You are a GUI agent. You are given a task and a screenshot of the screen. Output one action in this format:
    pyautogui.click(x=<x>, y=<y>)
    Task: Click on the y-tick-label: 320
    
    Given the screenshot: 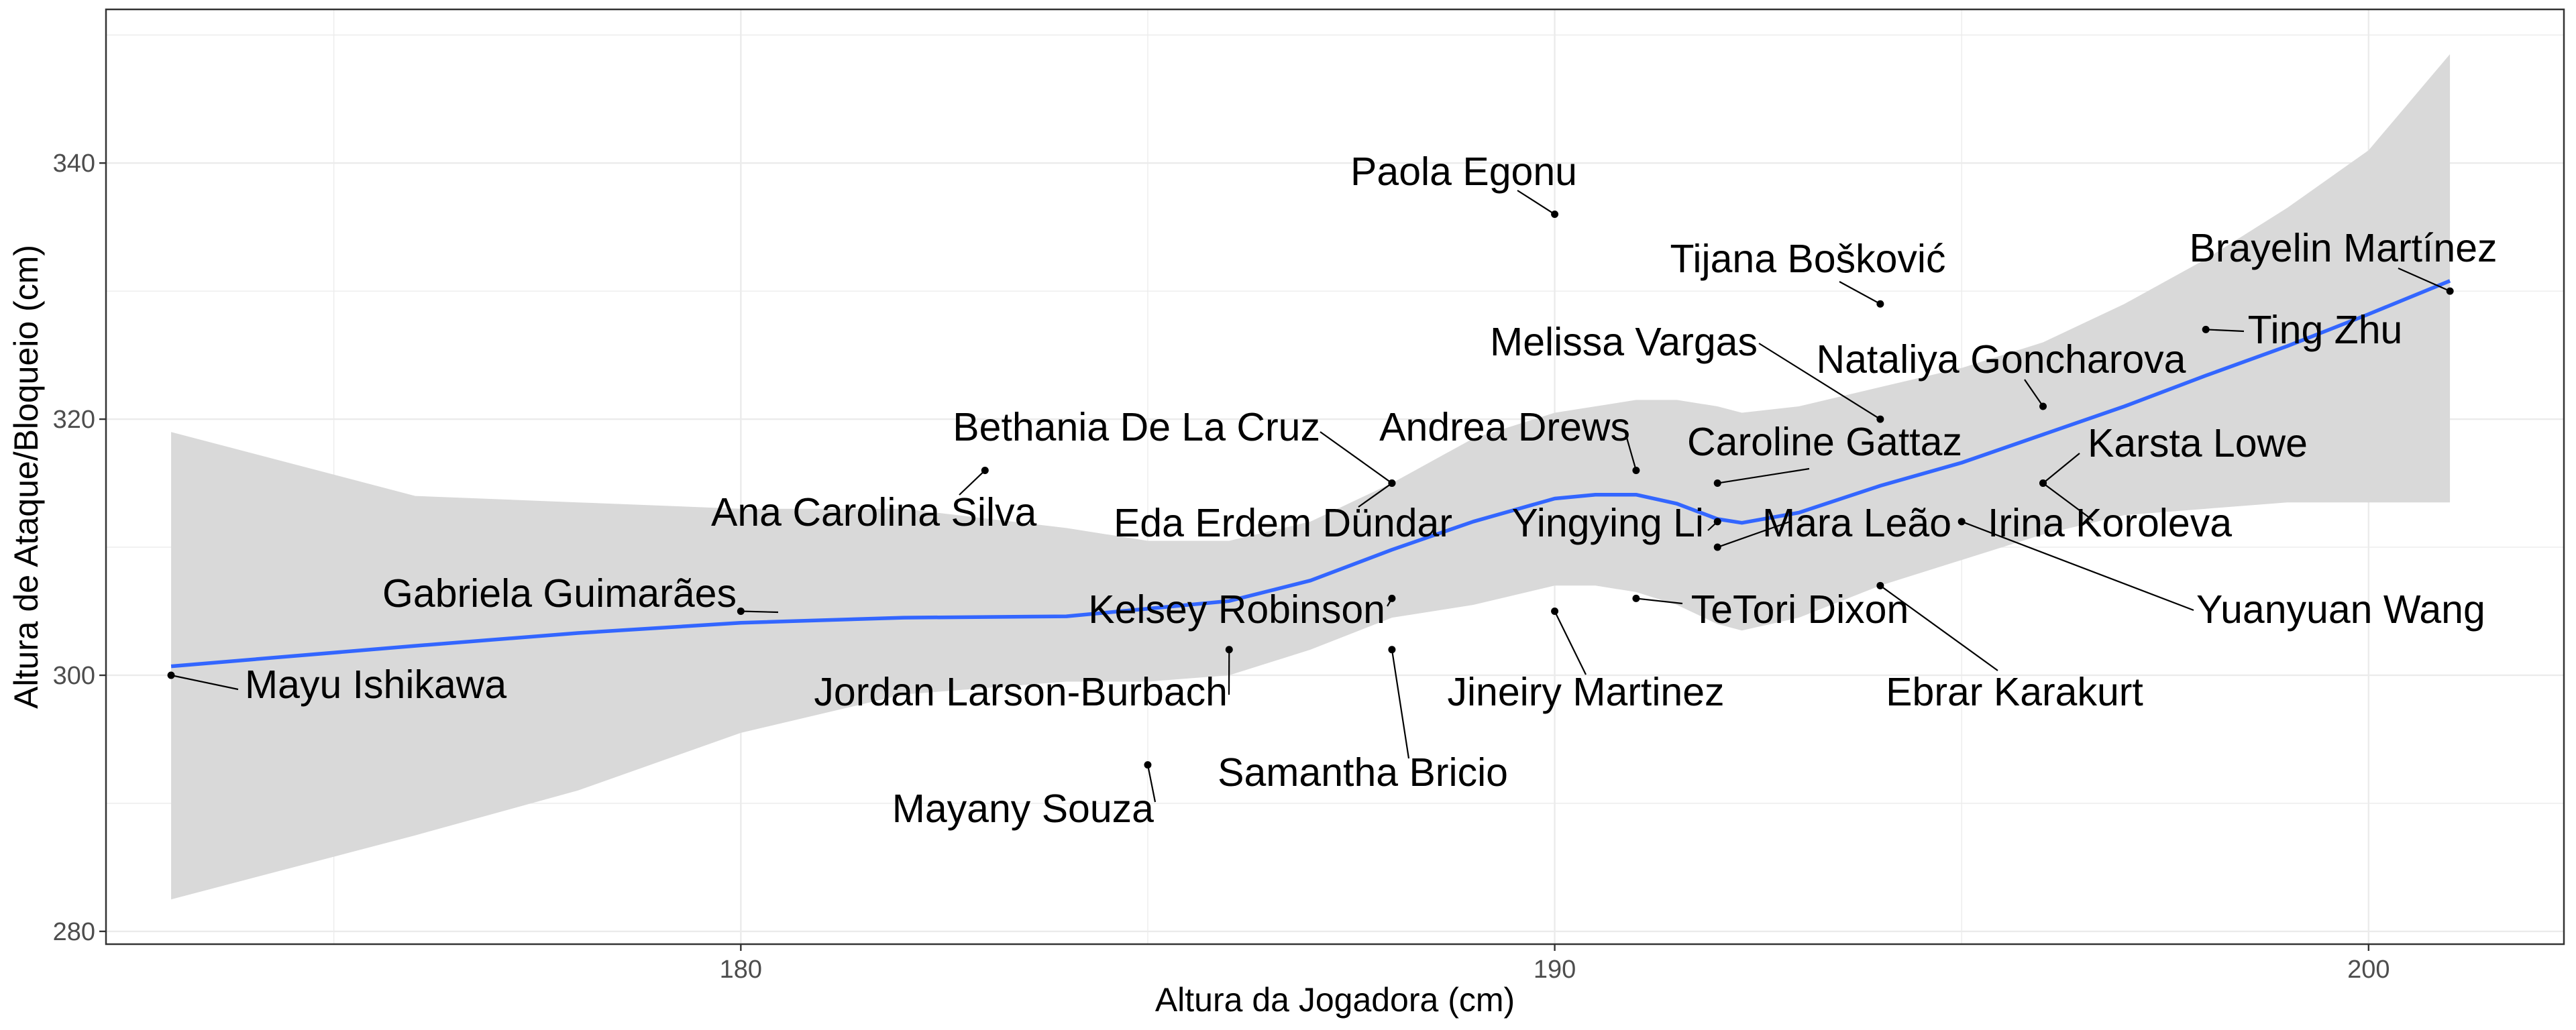 What is the action you would take?
    pyautogui.click(x=74, y=420)
    